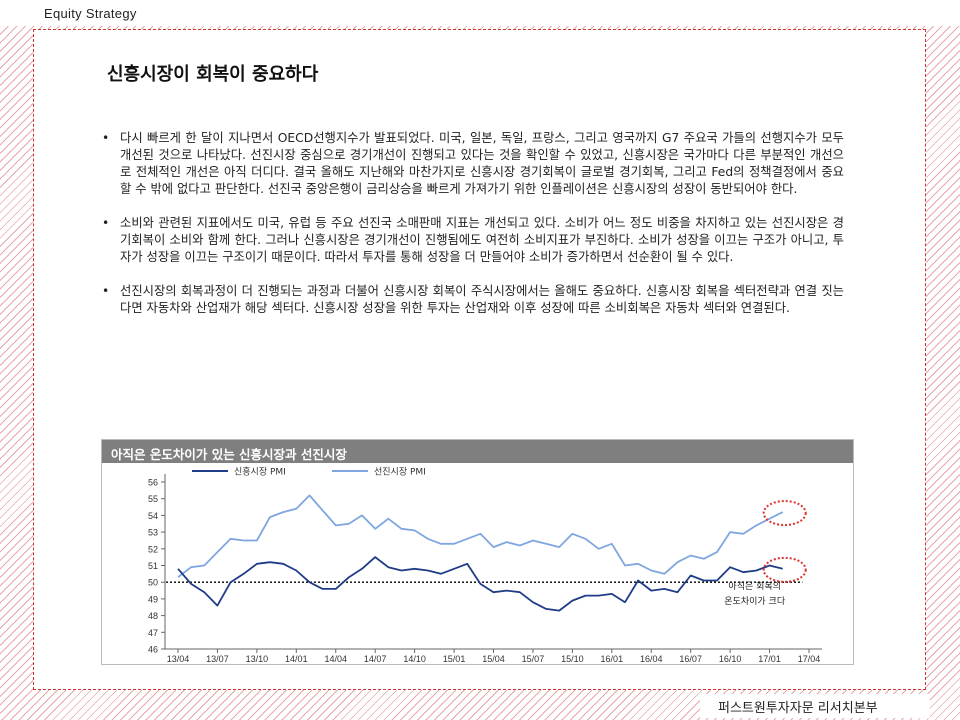  Describe the element at coordinates (229, 454) in the screenshot. I see `chart-title: 아직은 온도차이가 있는 신흥시장과 선진시장` at that location.